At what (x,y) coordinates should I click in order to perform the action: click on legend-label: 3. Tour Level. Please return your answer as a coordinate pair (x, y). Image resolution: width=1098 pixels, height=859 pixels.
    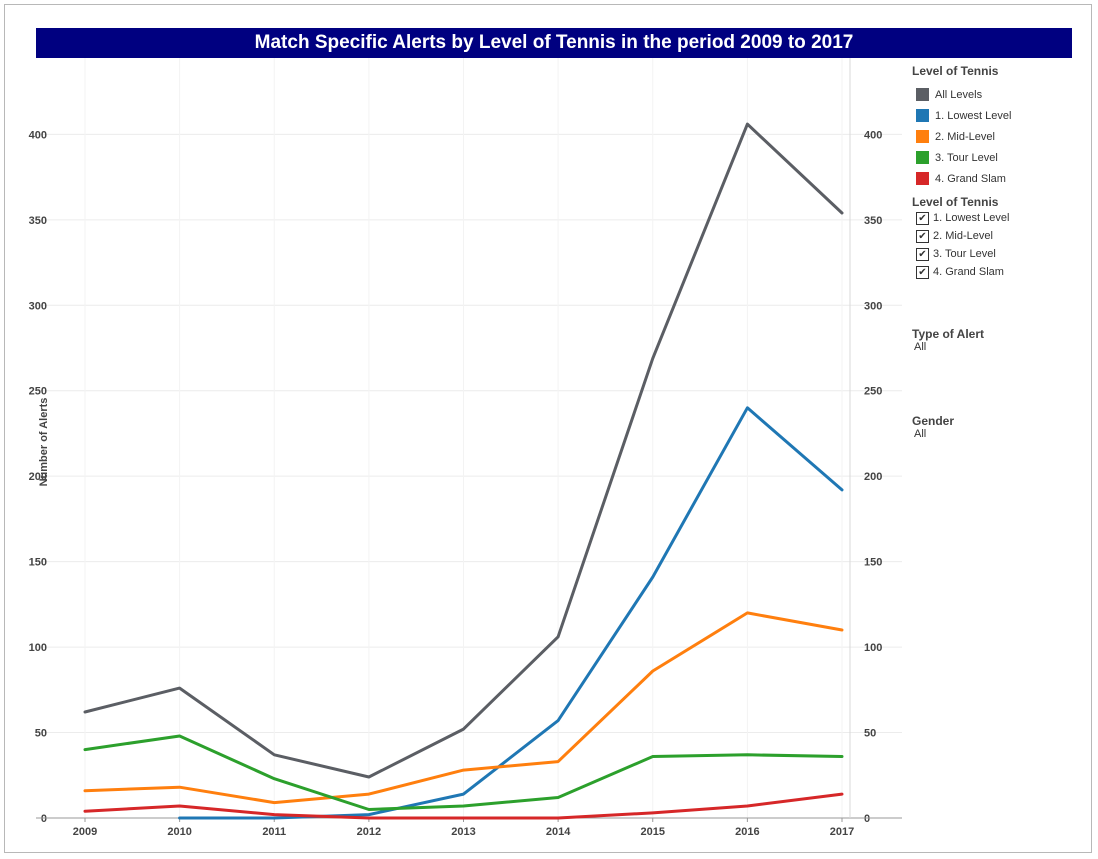
    Looking at the image, I should click on (966, 157).